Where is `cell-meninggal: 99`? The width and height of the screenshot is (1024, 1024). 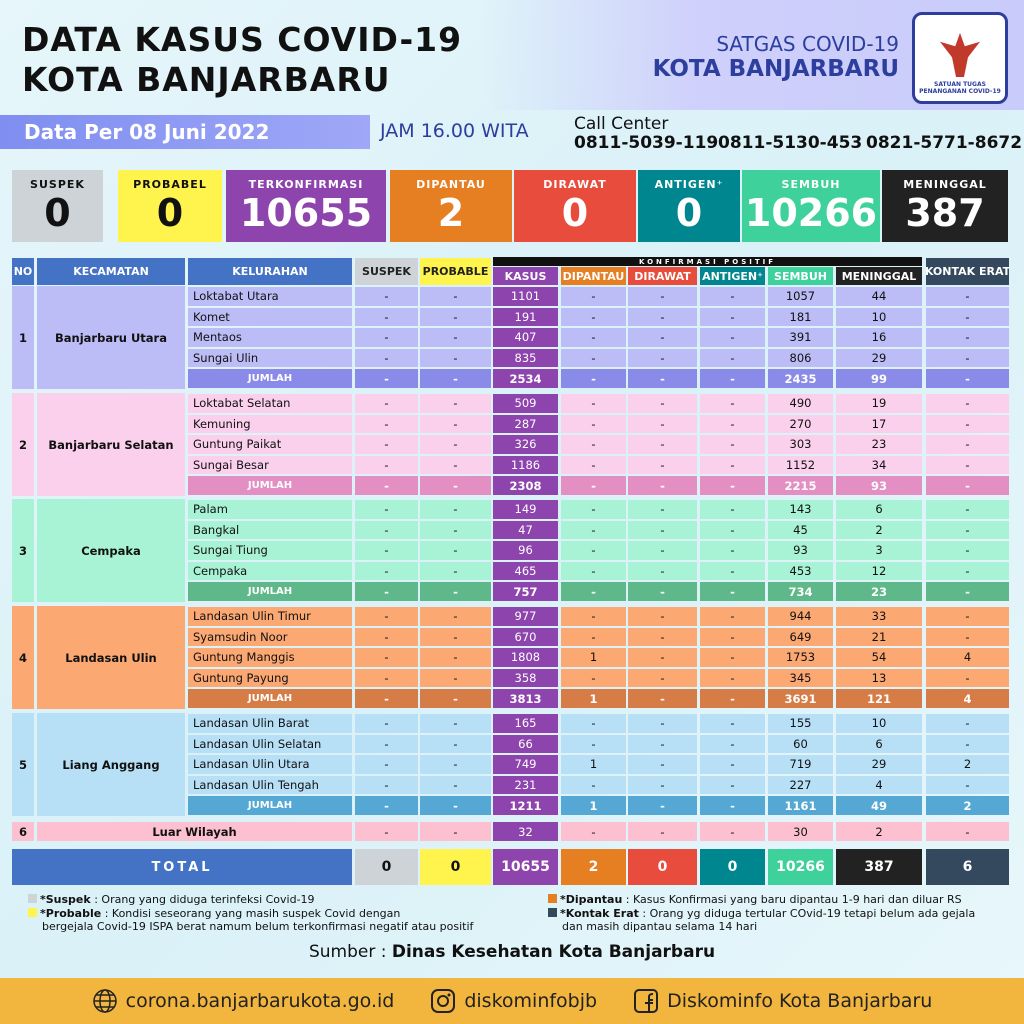
cell-meninggal: 99 is located at coordinates (879, 378).